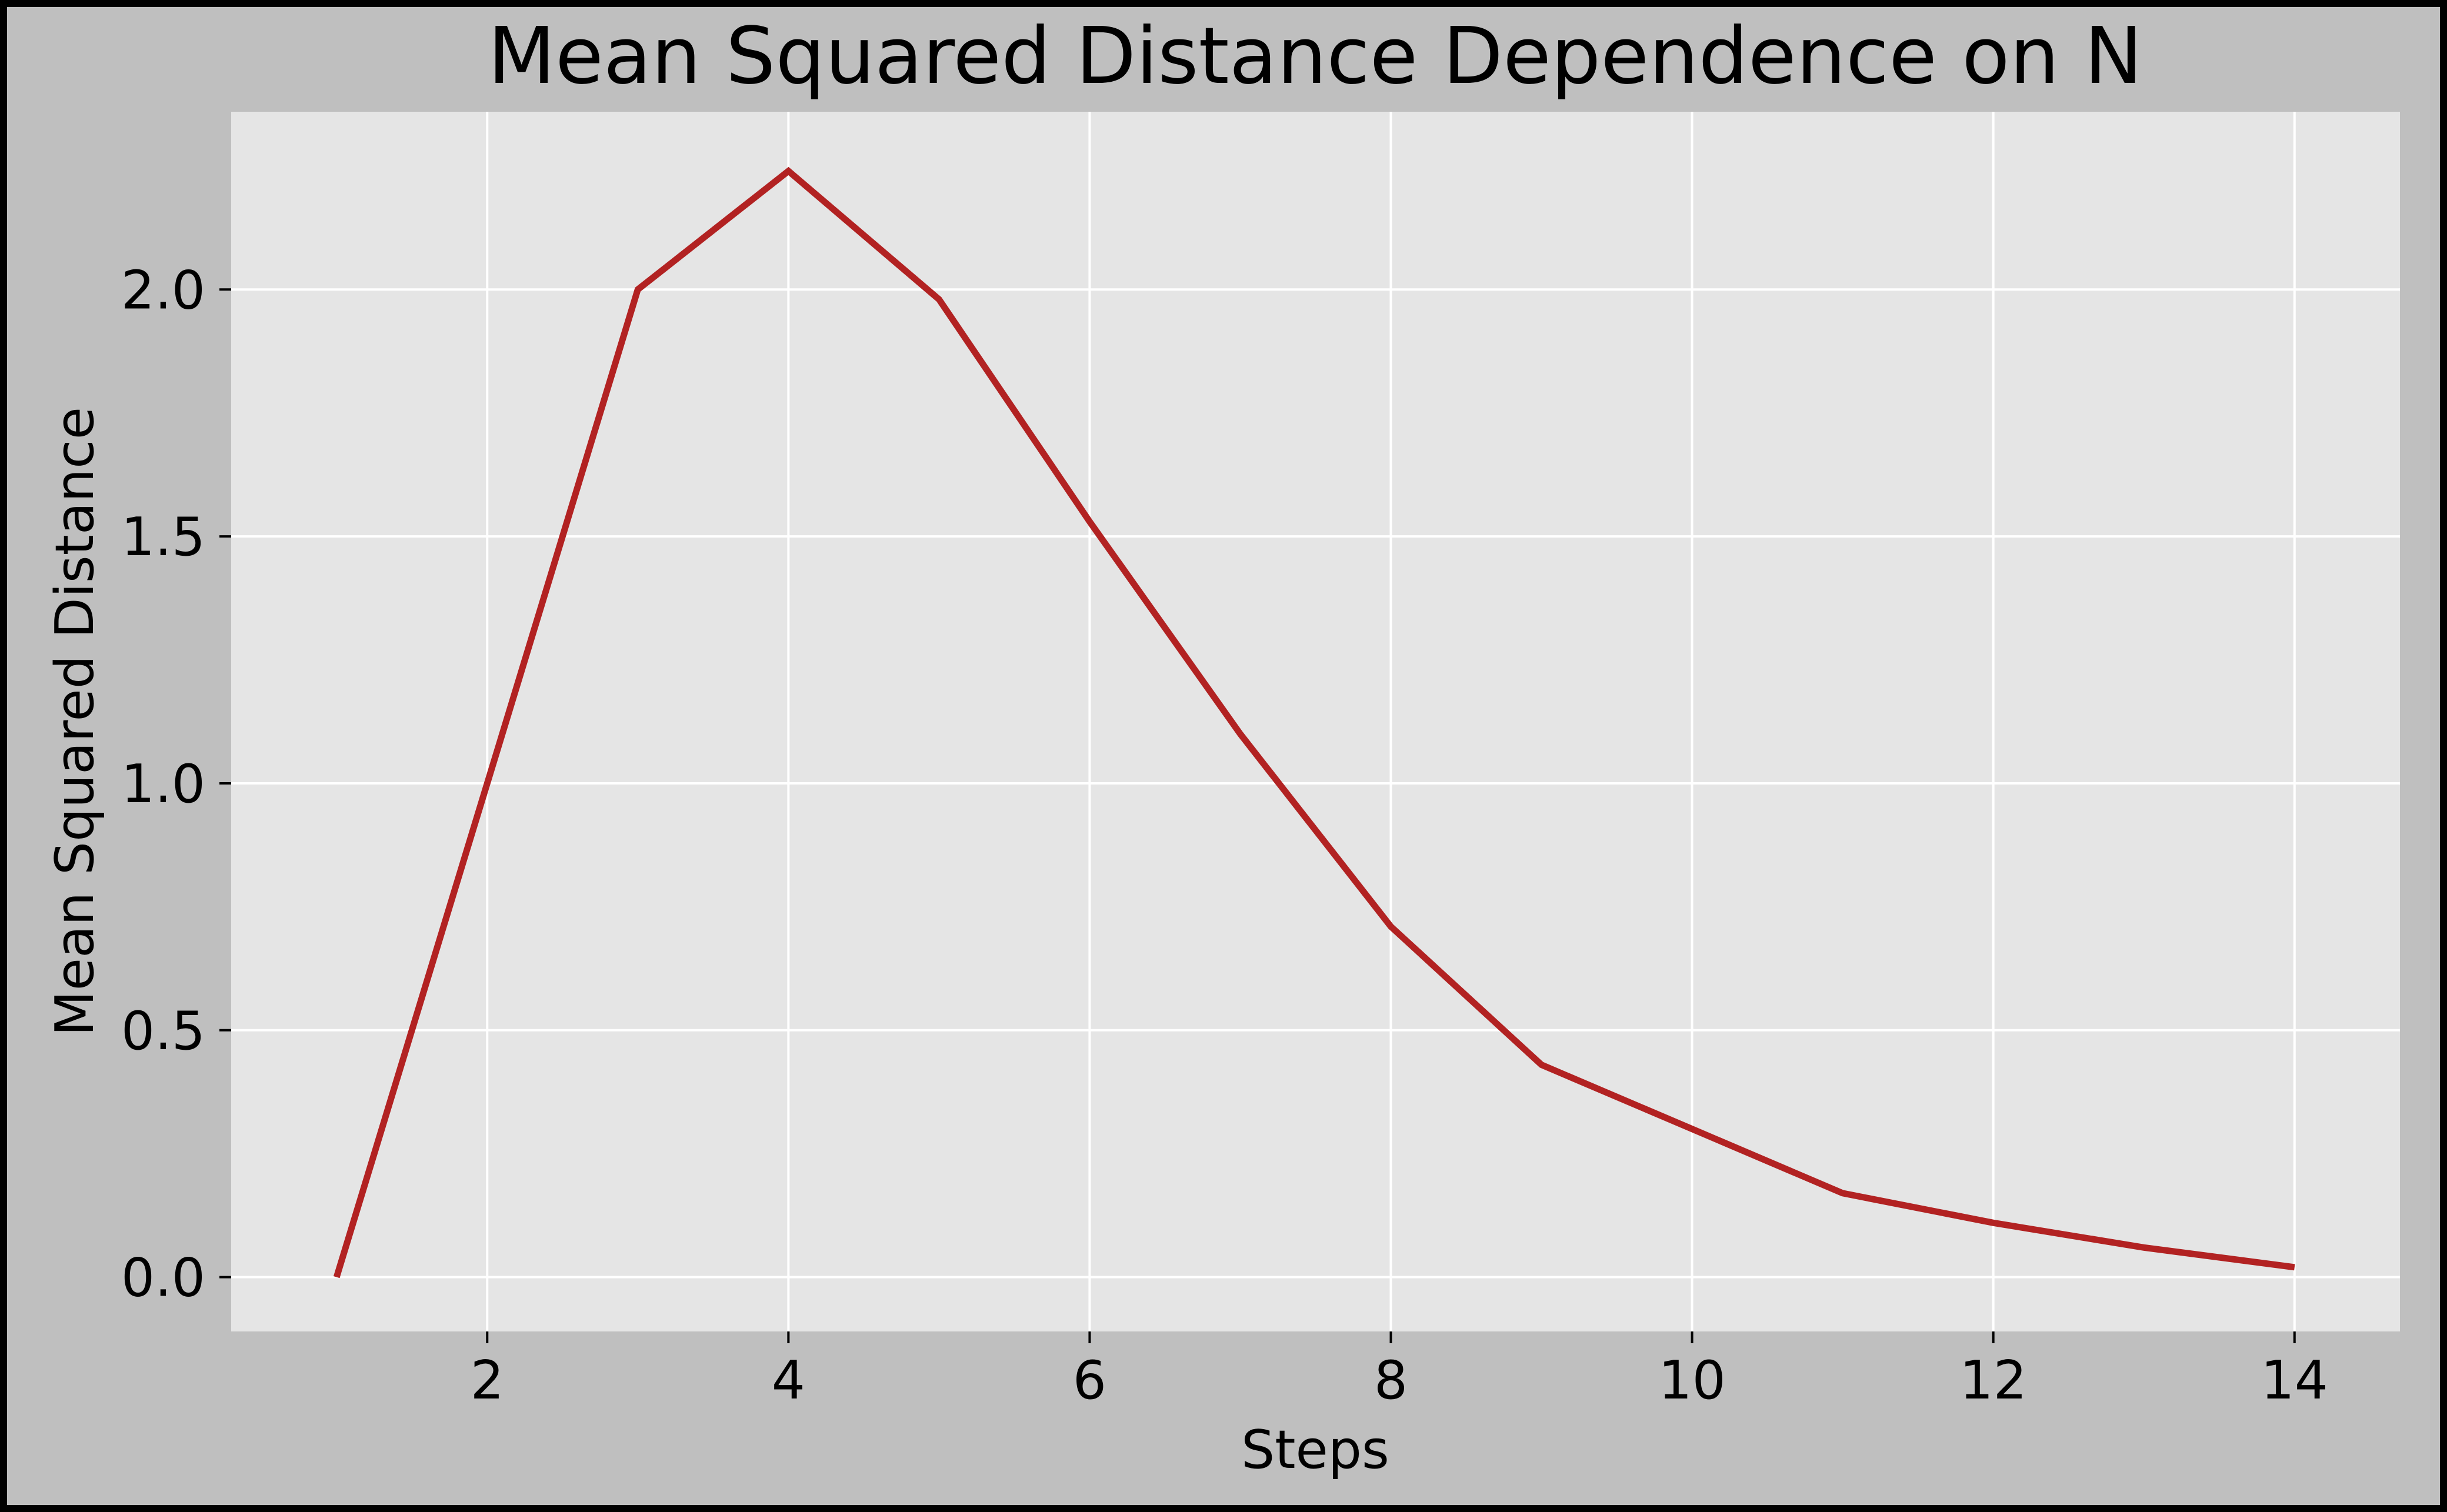  What do you see at coordinates (1391, 1380) in the screenshot?
I see `x-tick-label: 8` at bounding box center [1391, 1380].